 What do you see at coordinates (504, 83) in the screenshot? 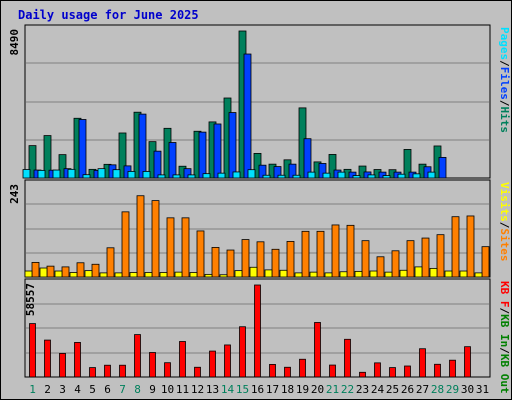
I see `legend-item-files: Files` at bounding box center [504, 83].